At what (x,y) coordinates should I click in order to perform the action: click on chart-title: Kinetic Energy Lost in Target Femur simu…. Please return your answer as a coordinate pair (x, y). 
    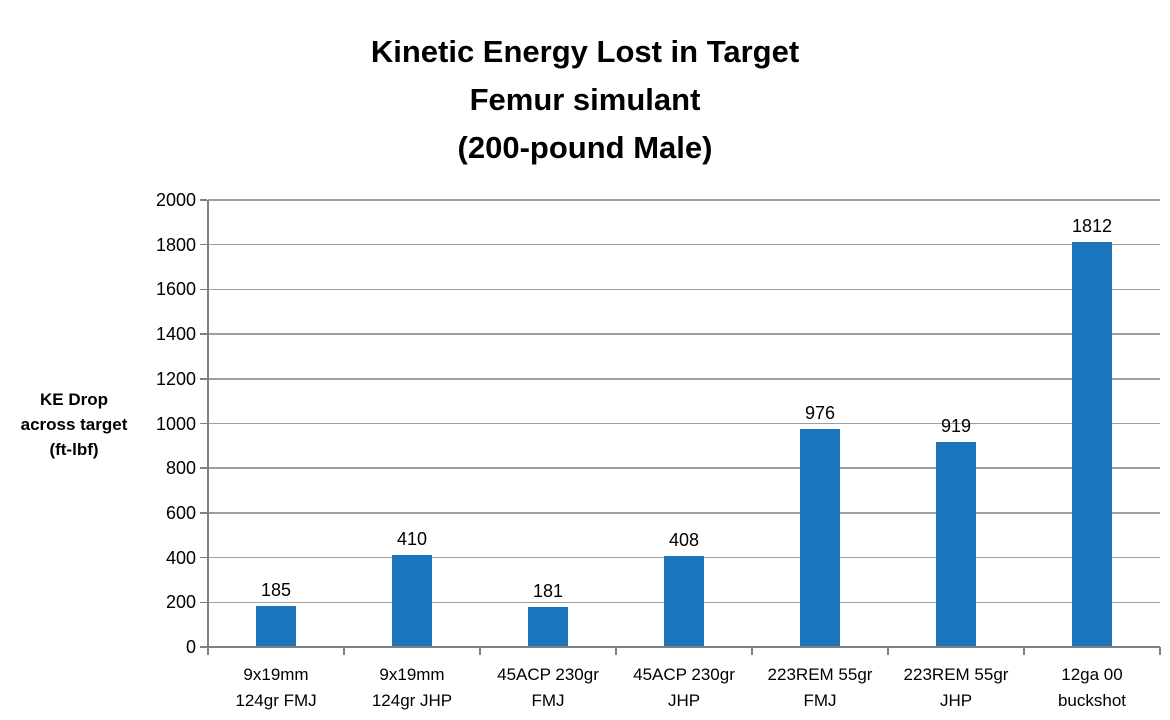
    Looking at the image, I should click on (585, 99).